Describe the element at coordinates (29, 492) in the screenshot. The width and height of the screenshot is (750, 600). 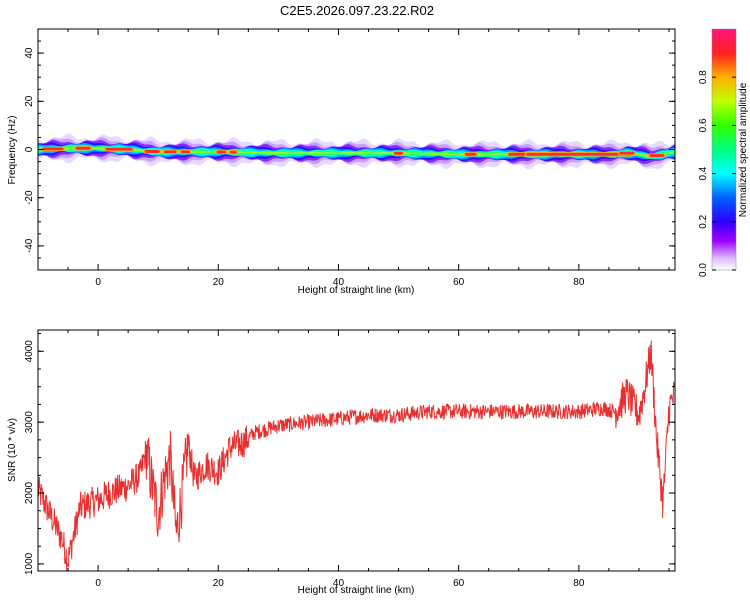
I see `snr-ytick-label: 2000` at that location.